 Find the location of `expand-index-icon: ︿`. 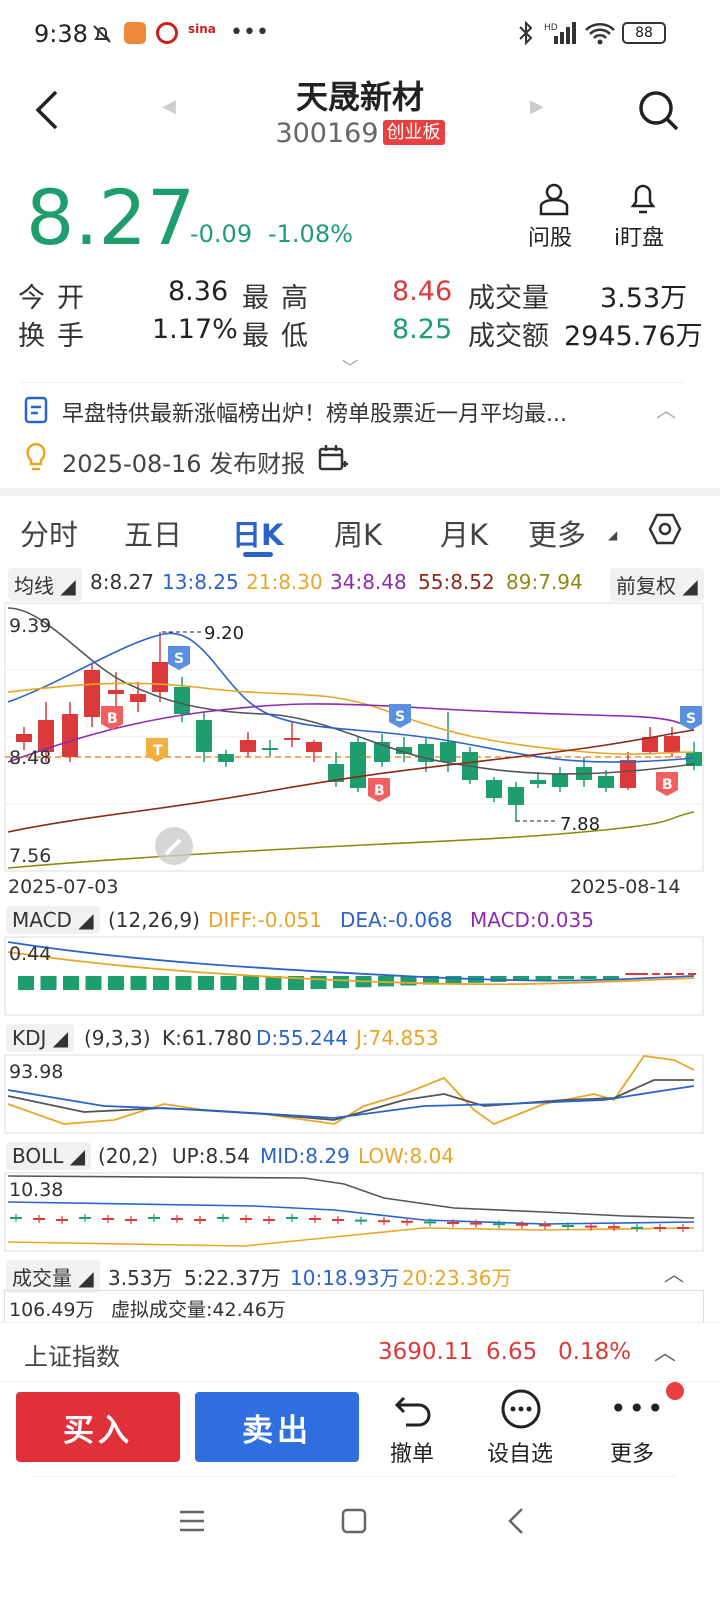

expand-index-icon: ︿ is located at coordinates (665, 1353).